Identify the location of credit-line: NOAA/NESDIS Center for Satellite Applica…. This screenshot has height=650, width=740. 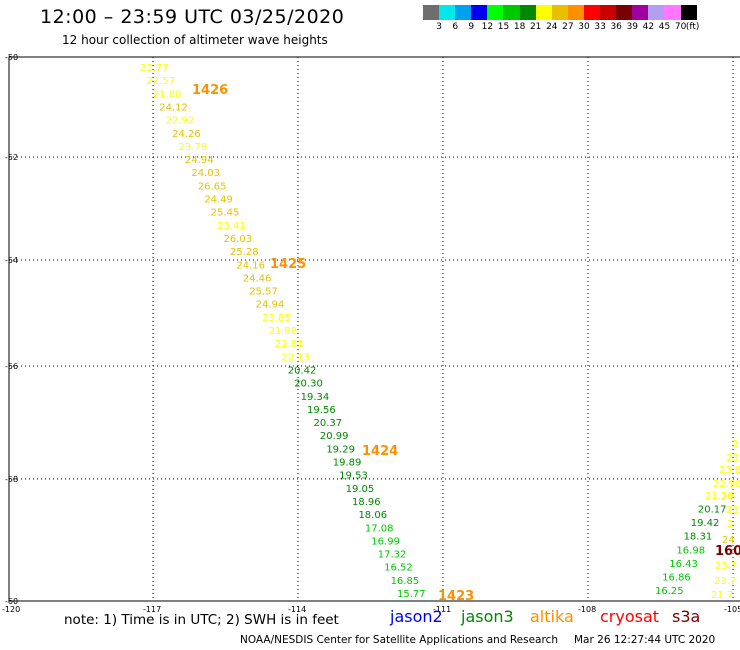
(477, 640).